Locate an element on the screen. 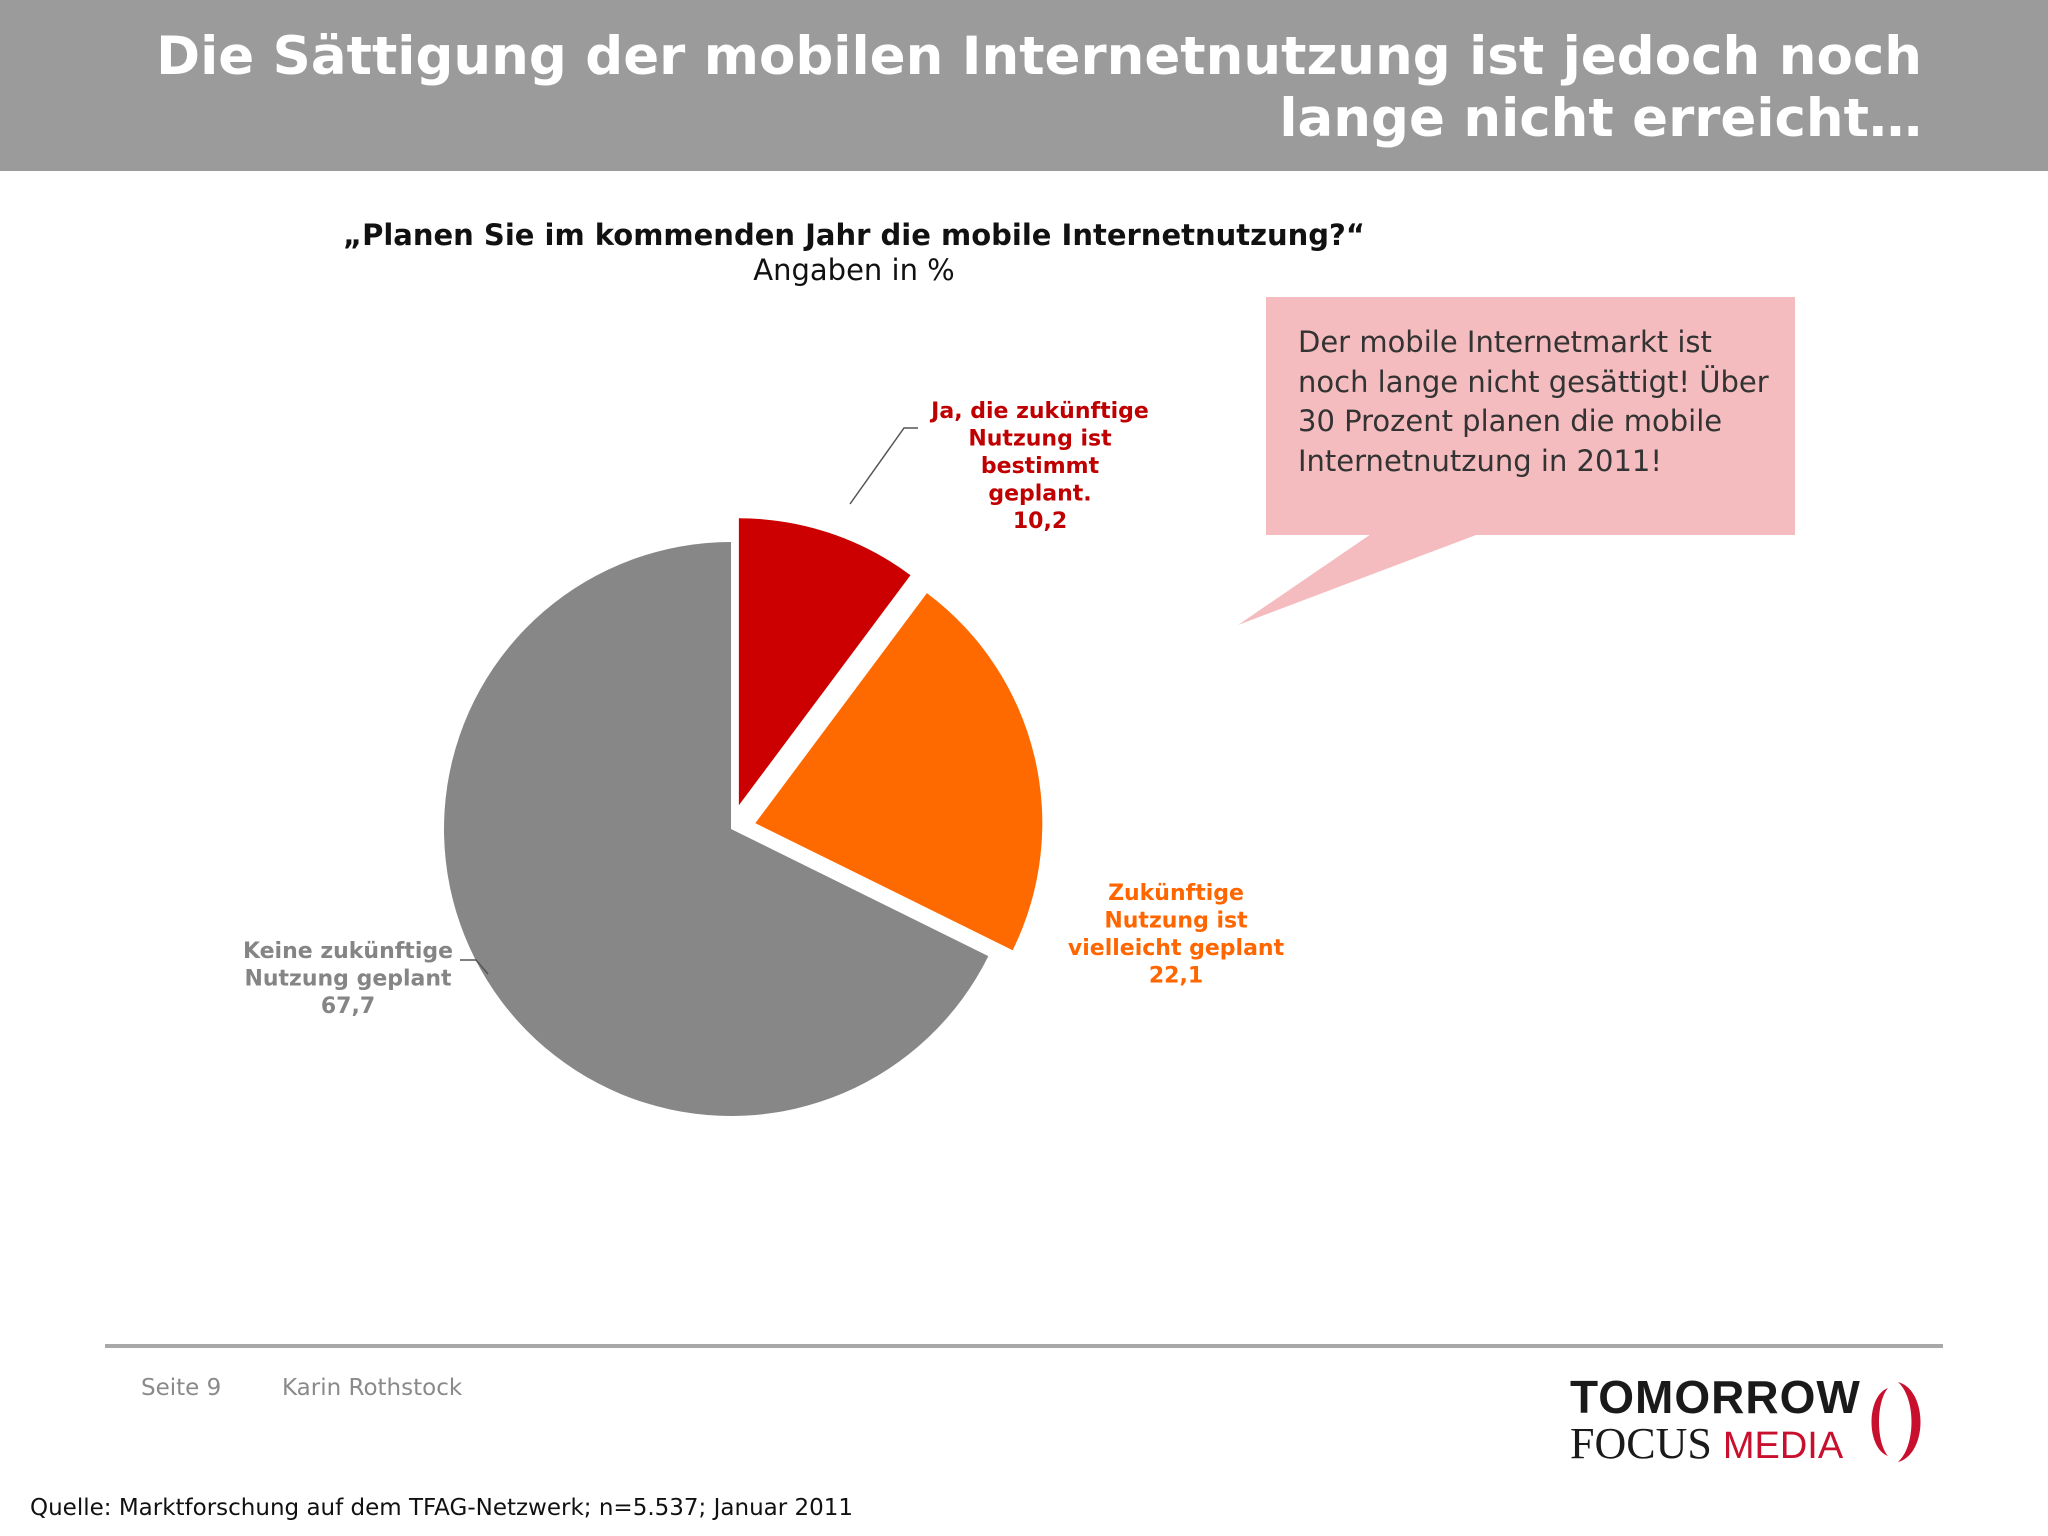  logo-media: MEDIA is located at coordinates (1783, 1446).